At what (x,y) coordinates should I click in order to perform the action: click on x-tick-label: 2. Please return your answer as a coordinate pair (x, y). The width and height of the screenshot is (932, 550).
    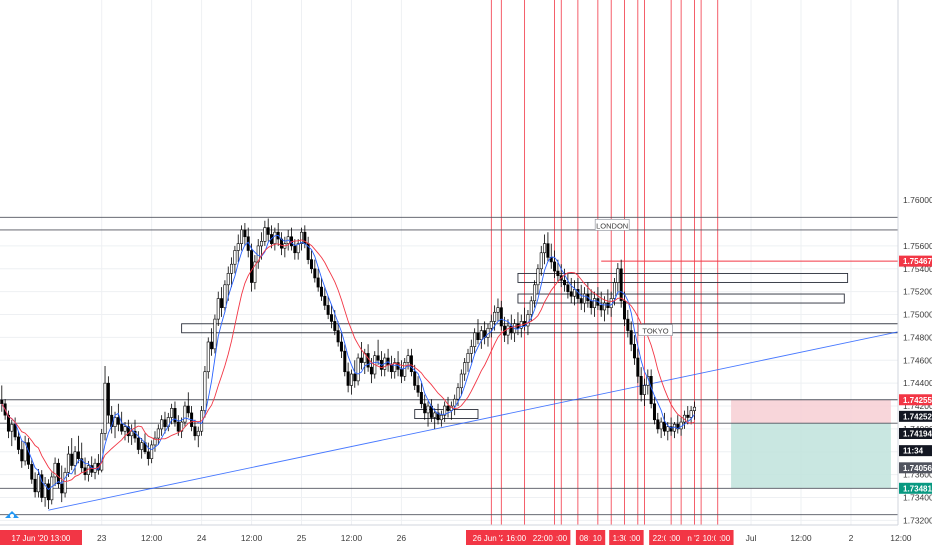
    Looking at the image, I should click on (851, 538).